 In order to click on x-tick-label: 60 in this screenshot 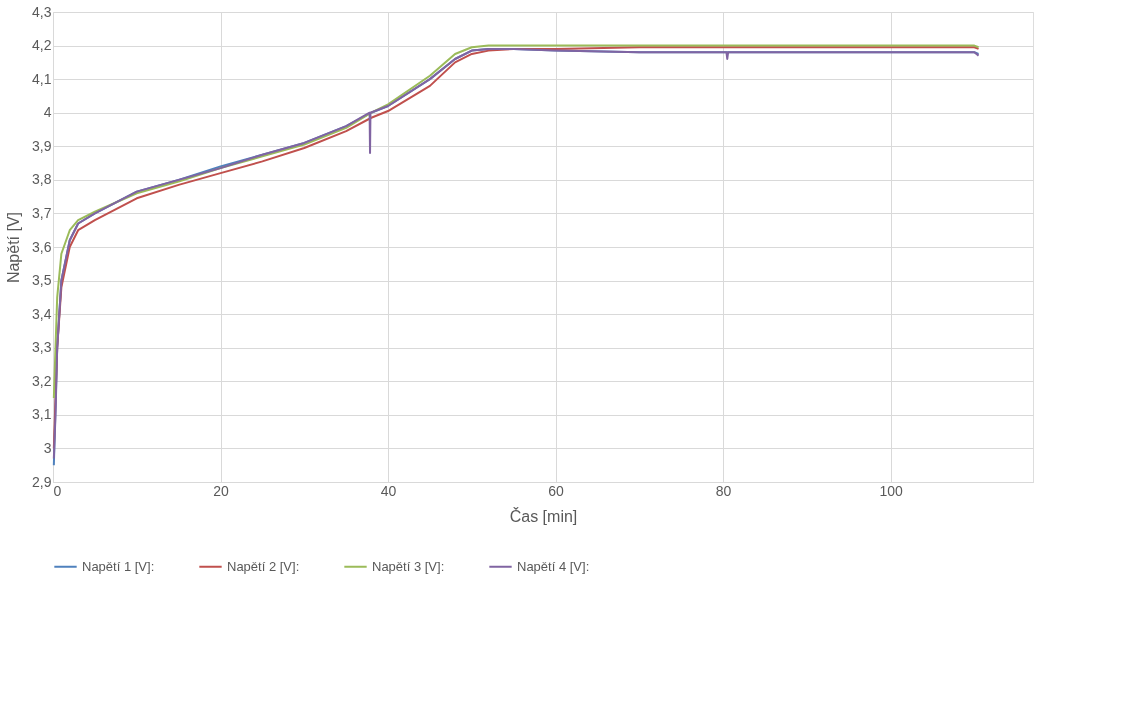, I will do `click(556, 490)`.